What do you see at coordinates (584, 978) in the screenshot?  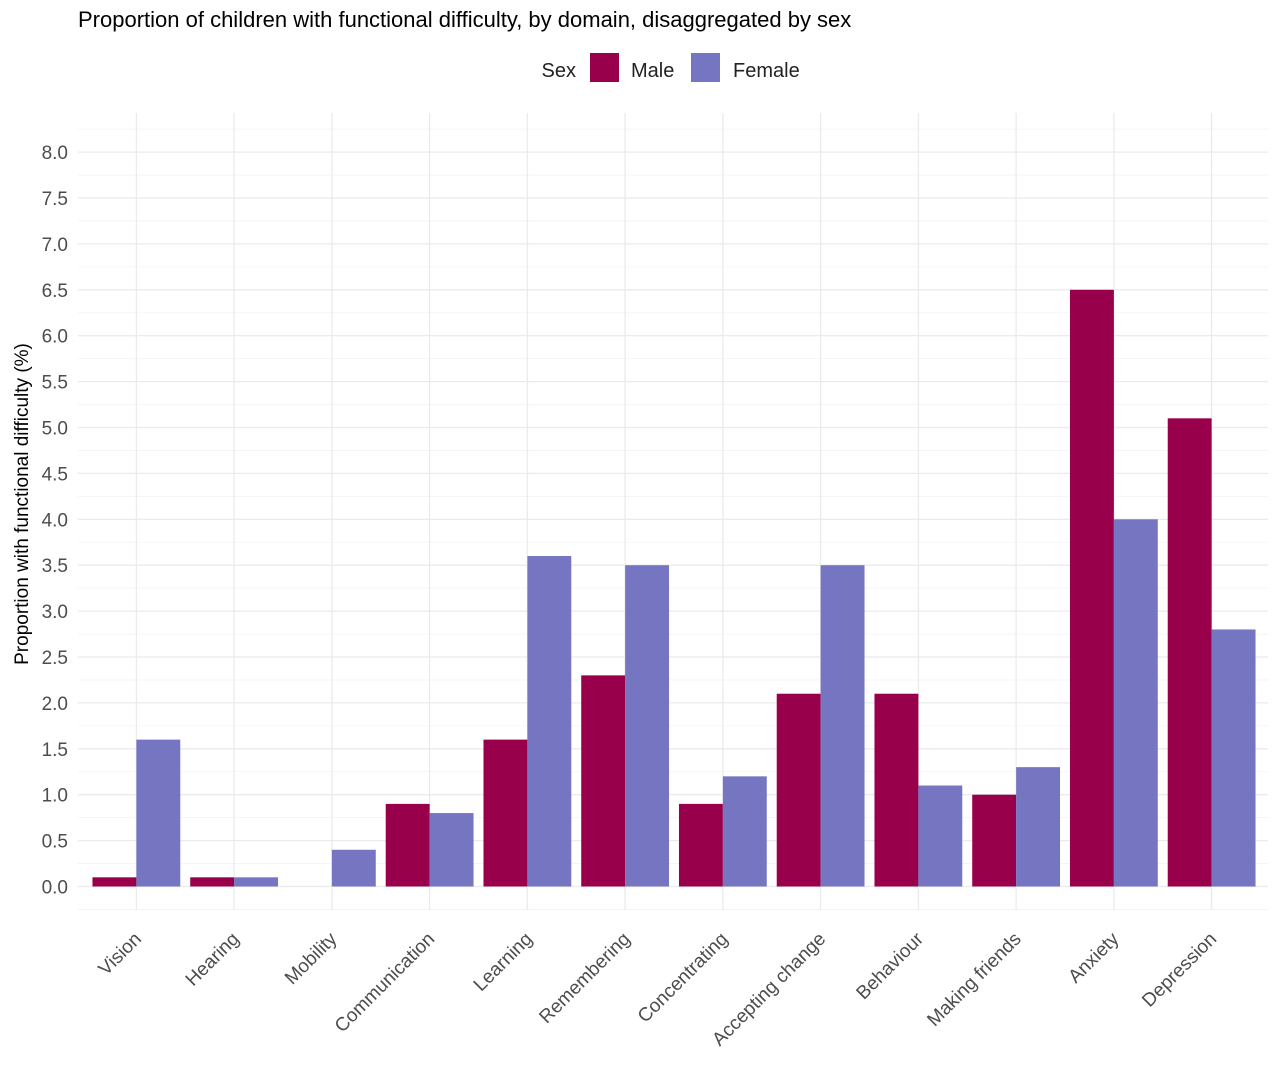 I see `x-tick-label: Remembering` at bounding box center [584, 978].